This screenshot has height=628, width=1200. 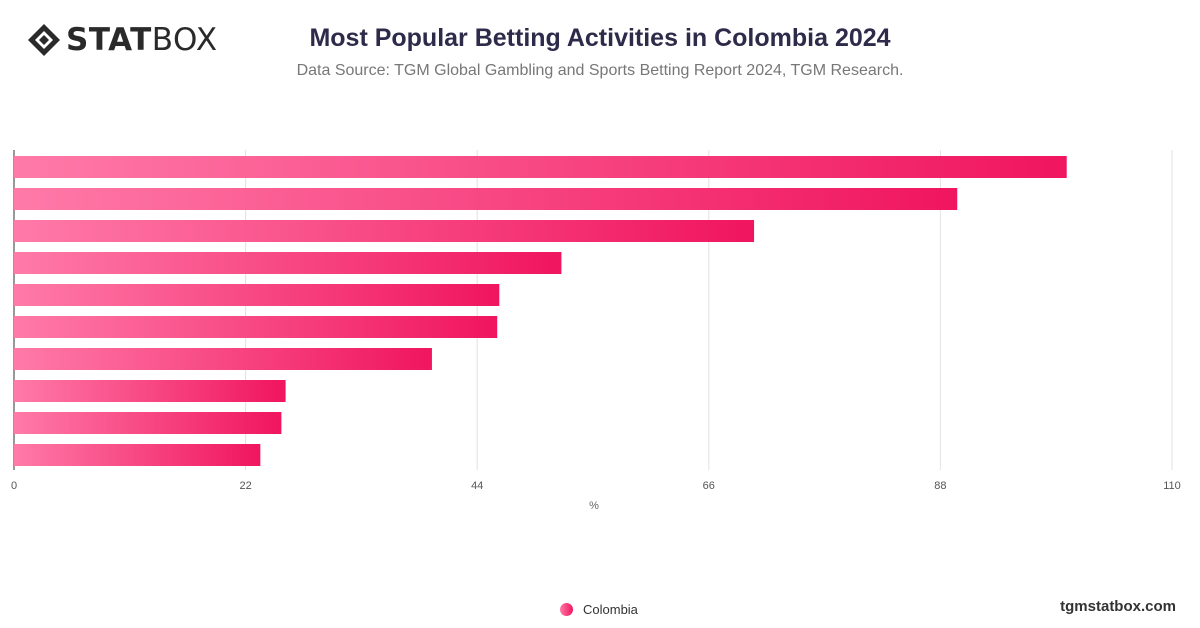 What do you see at coordinates (109, 40) in the screenshot?
I see `logo-wordmark-bold: STAT` at bounding box center [109, 40].